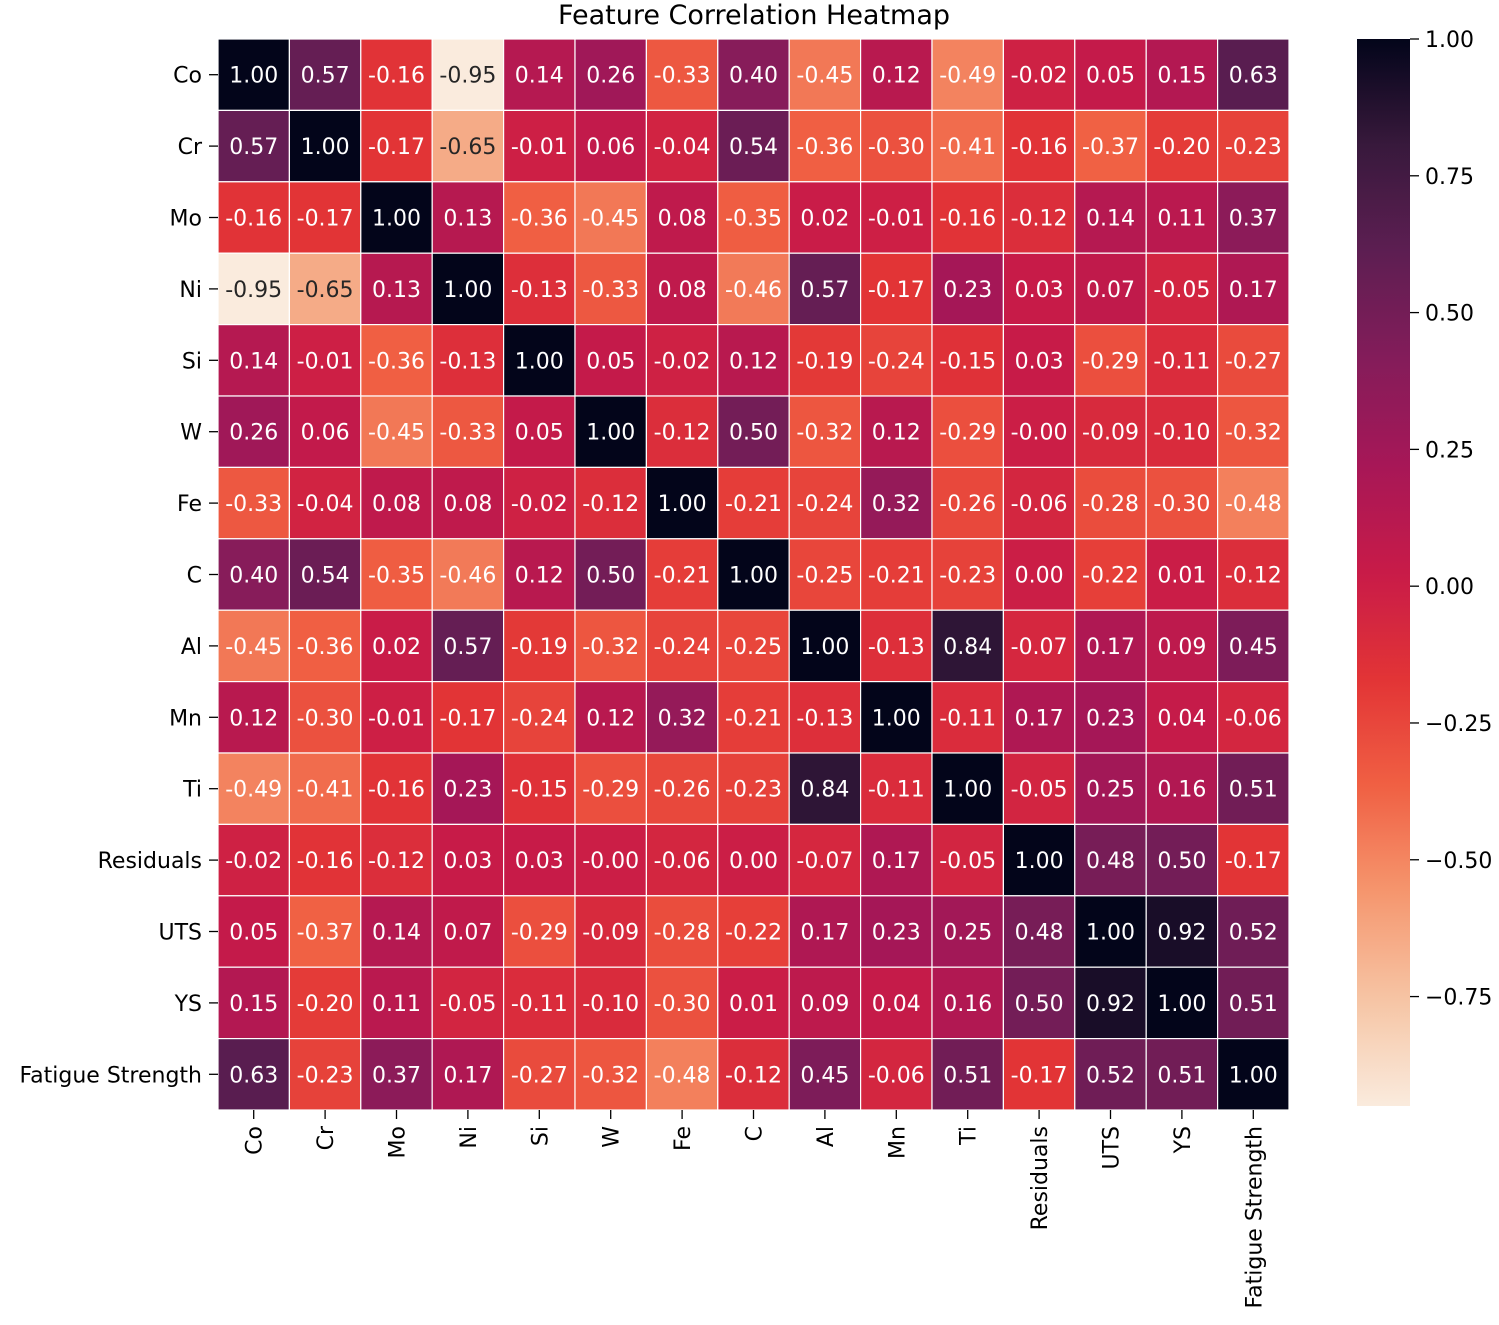 This screenshot has height=1325, width=1499. I want to click on cell-value-Fatigue Strength-C: -0.12, so click(753, 1075).